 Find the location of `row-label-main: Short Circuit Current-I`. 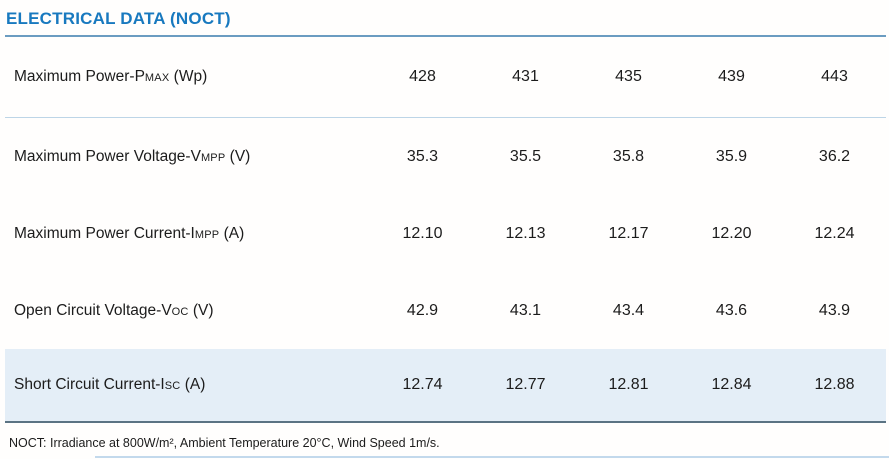

row-label-main: Short Circuit Current-I is located at coordinates (89, 384).